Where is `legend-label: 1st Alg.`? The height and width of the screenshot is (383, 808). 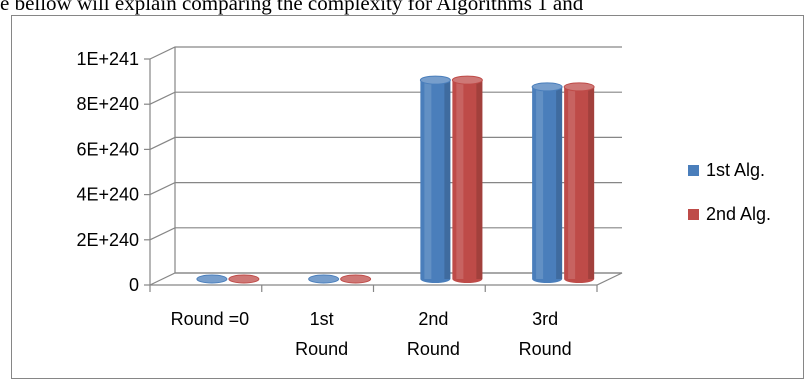
legend-label: 1st Alg. is located at coordinates (735, 170).